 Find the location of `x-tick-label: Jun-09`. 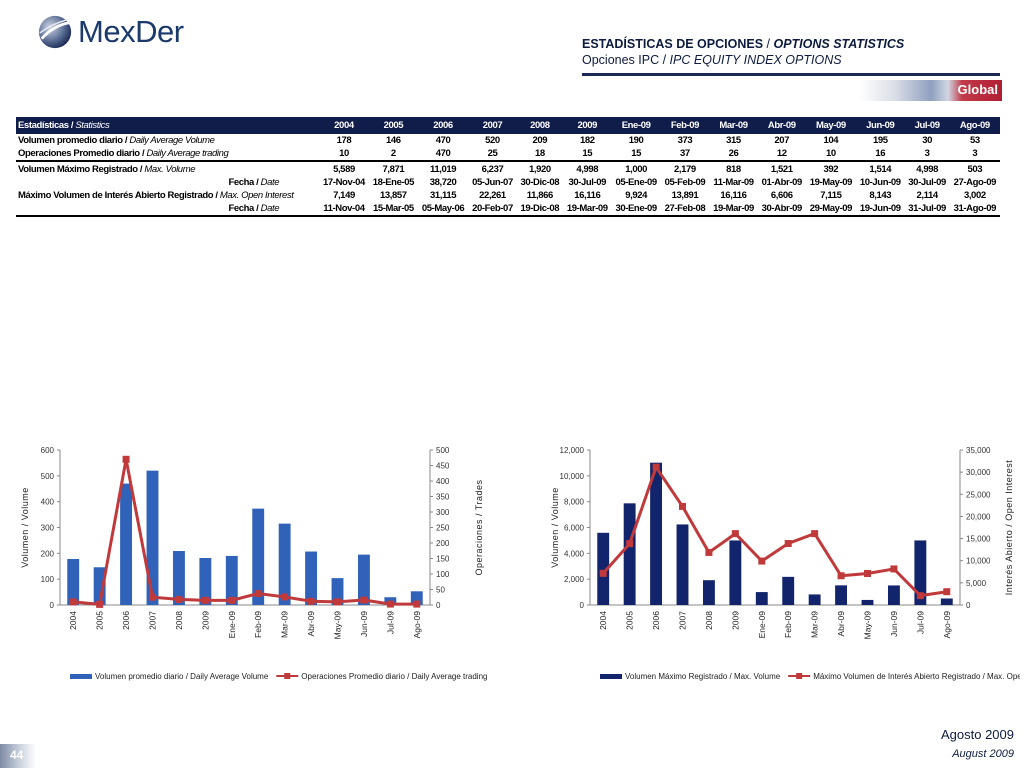

x-tick-label: Jun-09 is located at coordinates (894, 624).